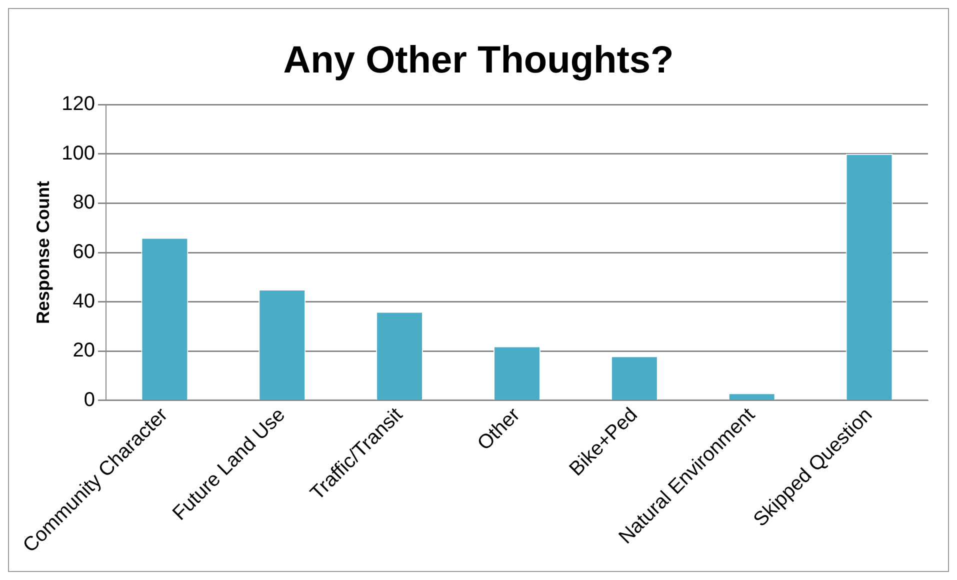  Describe the element at coordinates (83, 351) in the screenshot. I see `y-tick-label: 20` at that location.